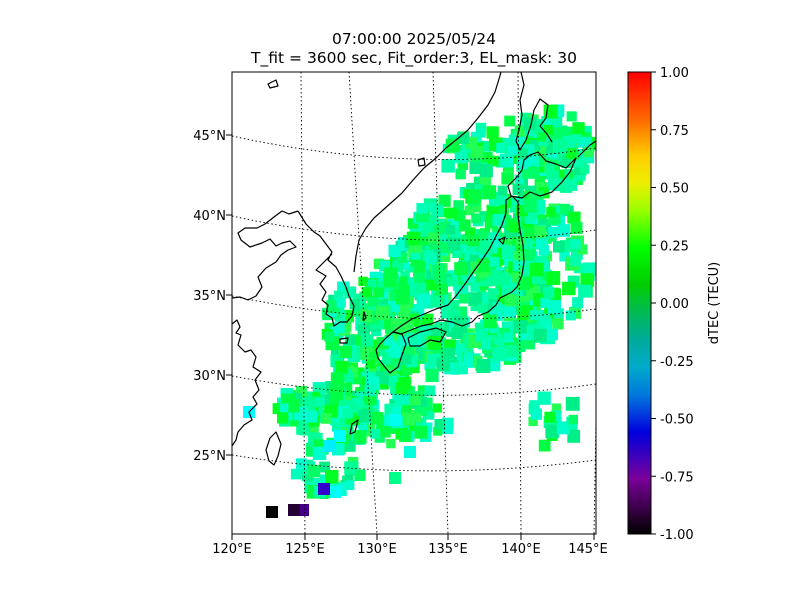 Image resolution: width=800 pixels, height=600 pixels. What do you see at coordinates (209, 456) in the screenshot?
I see `lat-tick-25: 25°N` at bounding box center [209, 456].